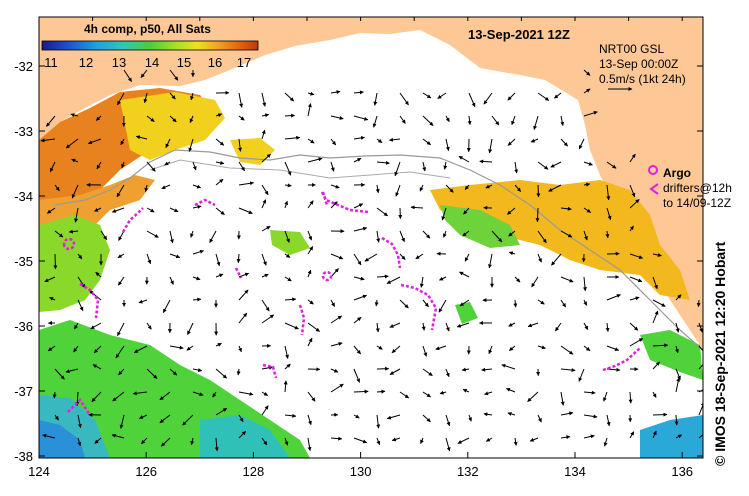 This screenshot has height=496, width=749. I want to click on colorbar-title: 4h comp, p50, All Sats, so click(147, 29).